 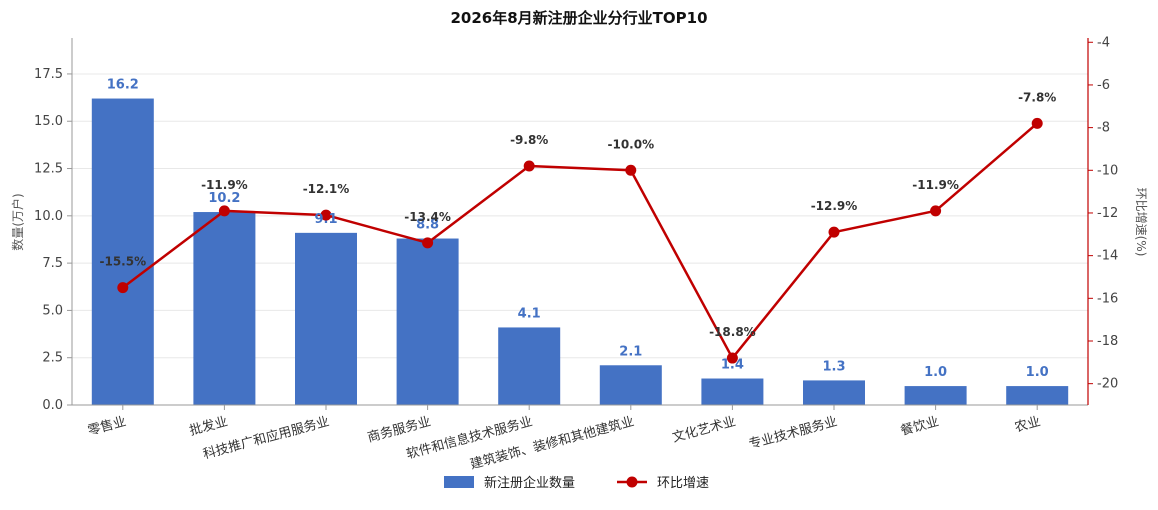 What do you see at coordinates (1107, 213) in the screenshot?
I see `y-right-tick-label: -12` at bounding box center [1107, 213].